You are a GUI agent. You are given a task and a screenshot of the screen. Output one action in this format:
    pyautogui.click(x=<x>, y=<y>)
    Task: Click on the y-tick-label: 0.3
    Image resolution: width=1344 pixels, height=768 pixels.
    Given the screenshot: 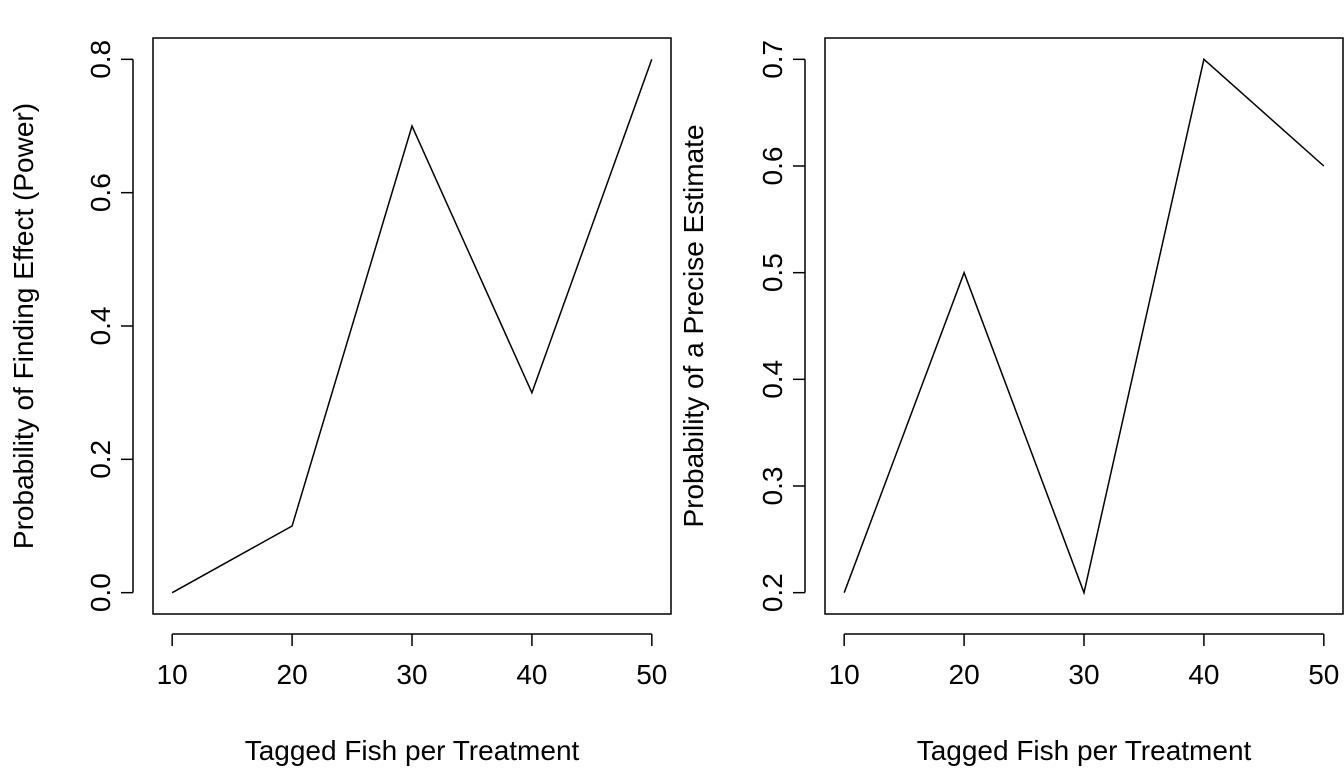 What is the action you would take?
    pyautogui.click(x=772, y=486)
    